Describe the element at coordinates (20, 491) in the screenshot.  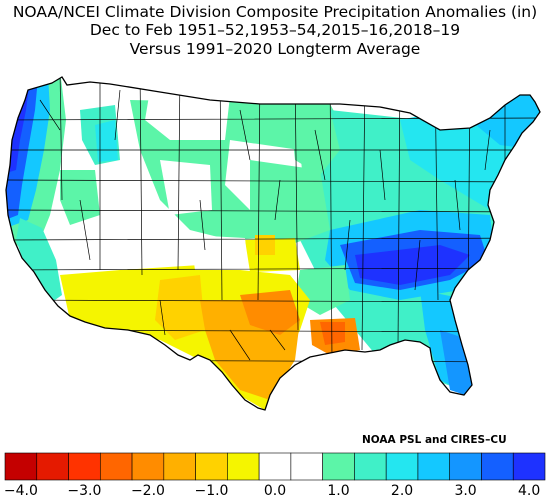
I see `colorbar-tick-label: −4.0` at that location.